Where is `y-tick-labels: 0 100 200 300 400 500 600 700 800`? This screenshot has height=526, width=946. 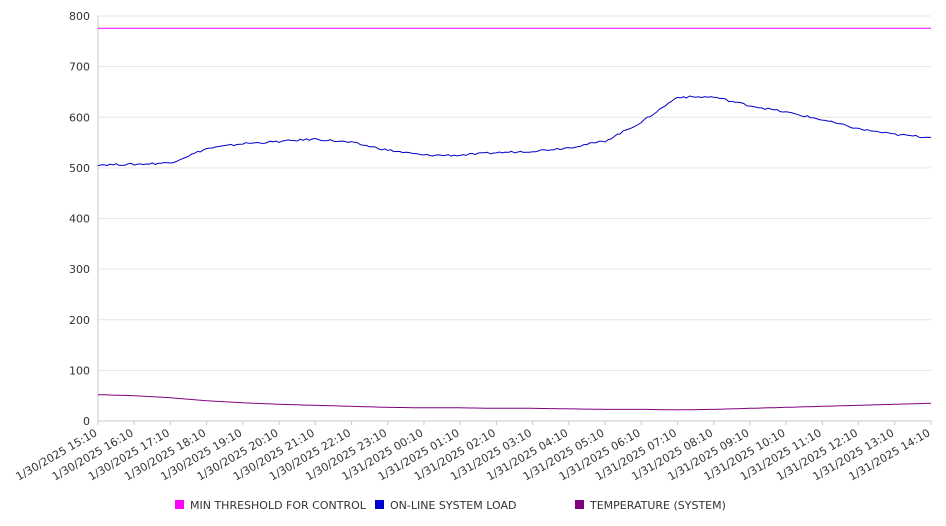
y-tick-labels: 0 100 200 300 400 500 600 700 800 is located at coordinates (79, 219).